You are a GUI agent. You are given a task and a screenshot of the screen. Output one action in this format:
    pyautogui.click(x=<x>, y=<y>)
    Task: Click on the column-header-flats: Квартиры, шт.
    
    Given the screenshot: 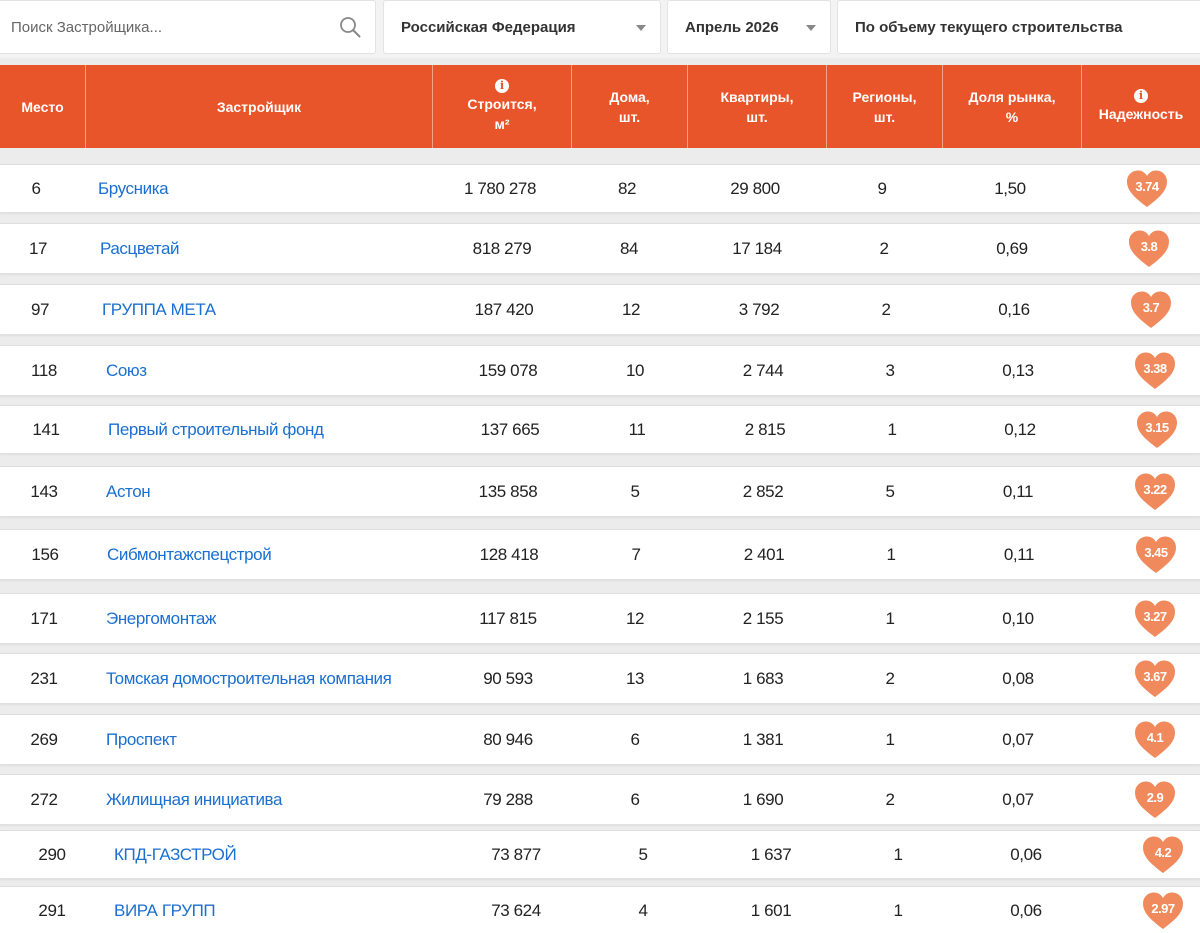 What is the action you would take?
    pyautogui.click(x=757, y=106)
    